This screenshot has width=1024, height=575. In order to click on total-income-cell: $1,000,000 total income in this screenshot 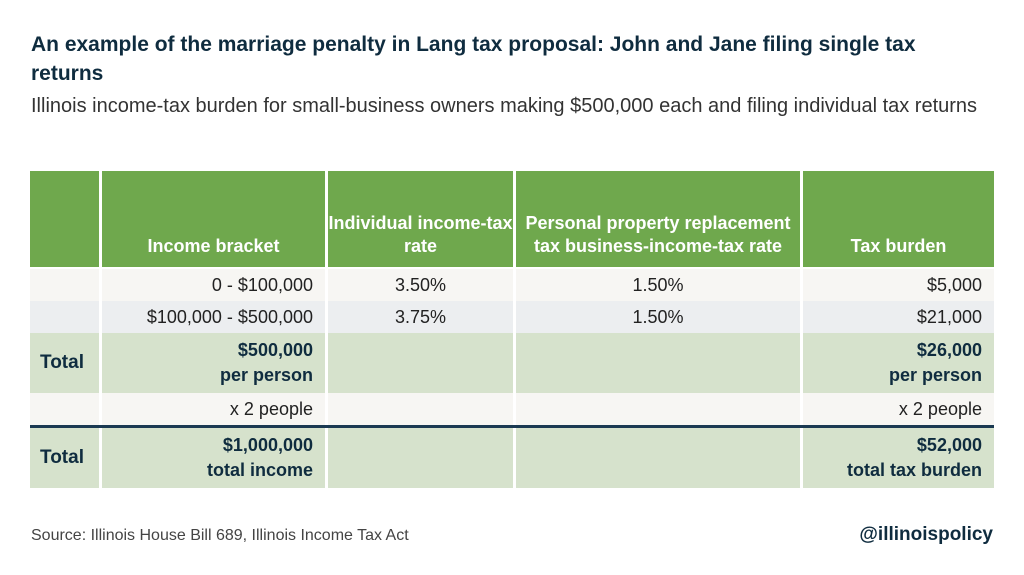, I will do `click(215, 458)`.